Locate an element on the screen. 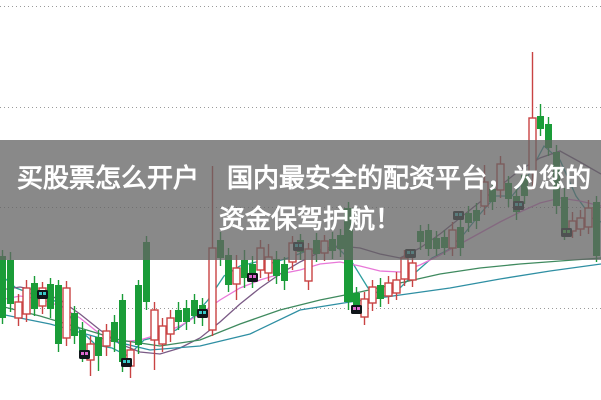  promo-title-left: 买股票怎么开户 is located at coordinates (108, 178).